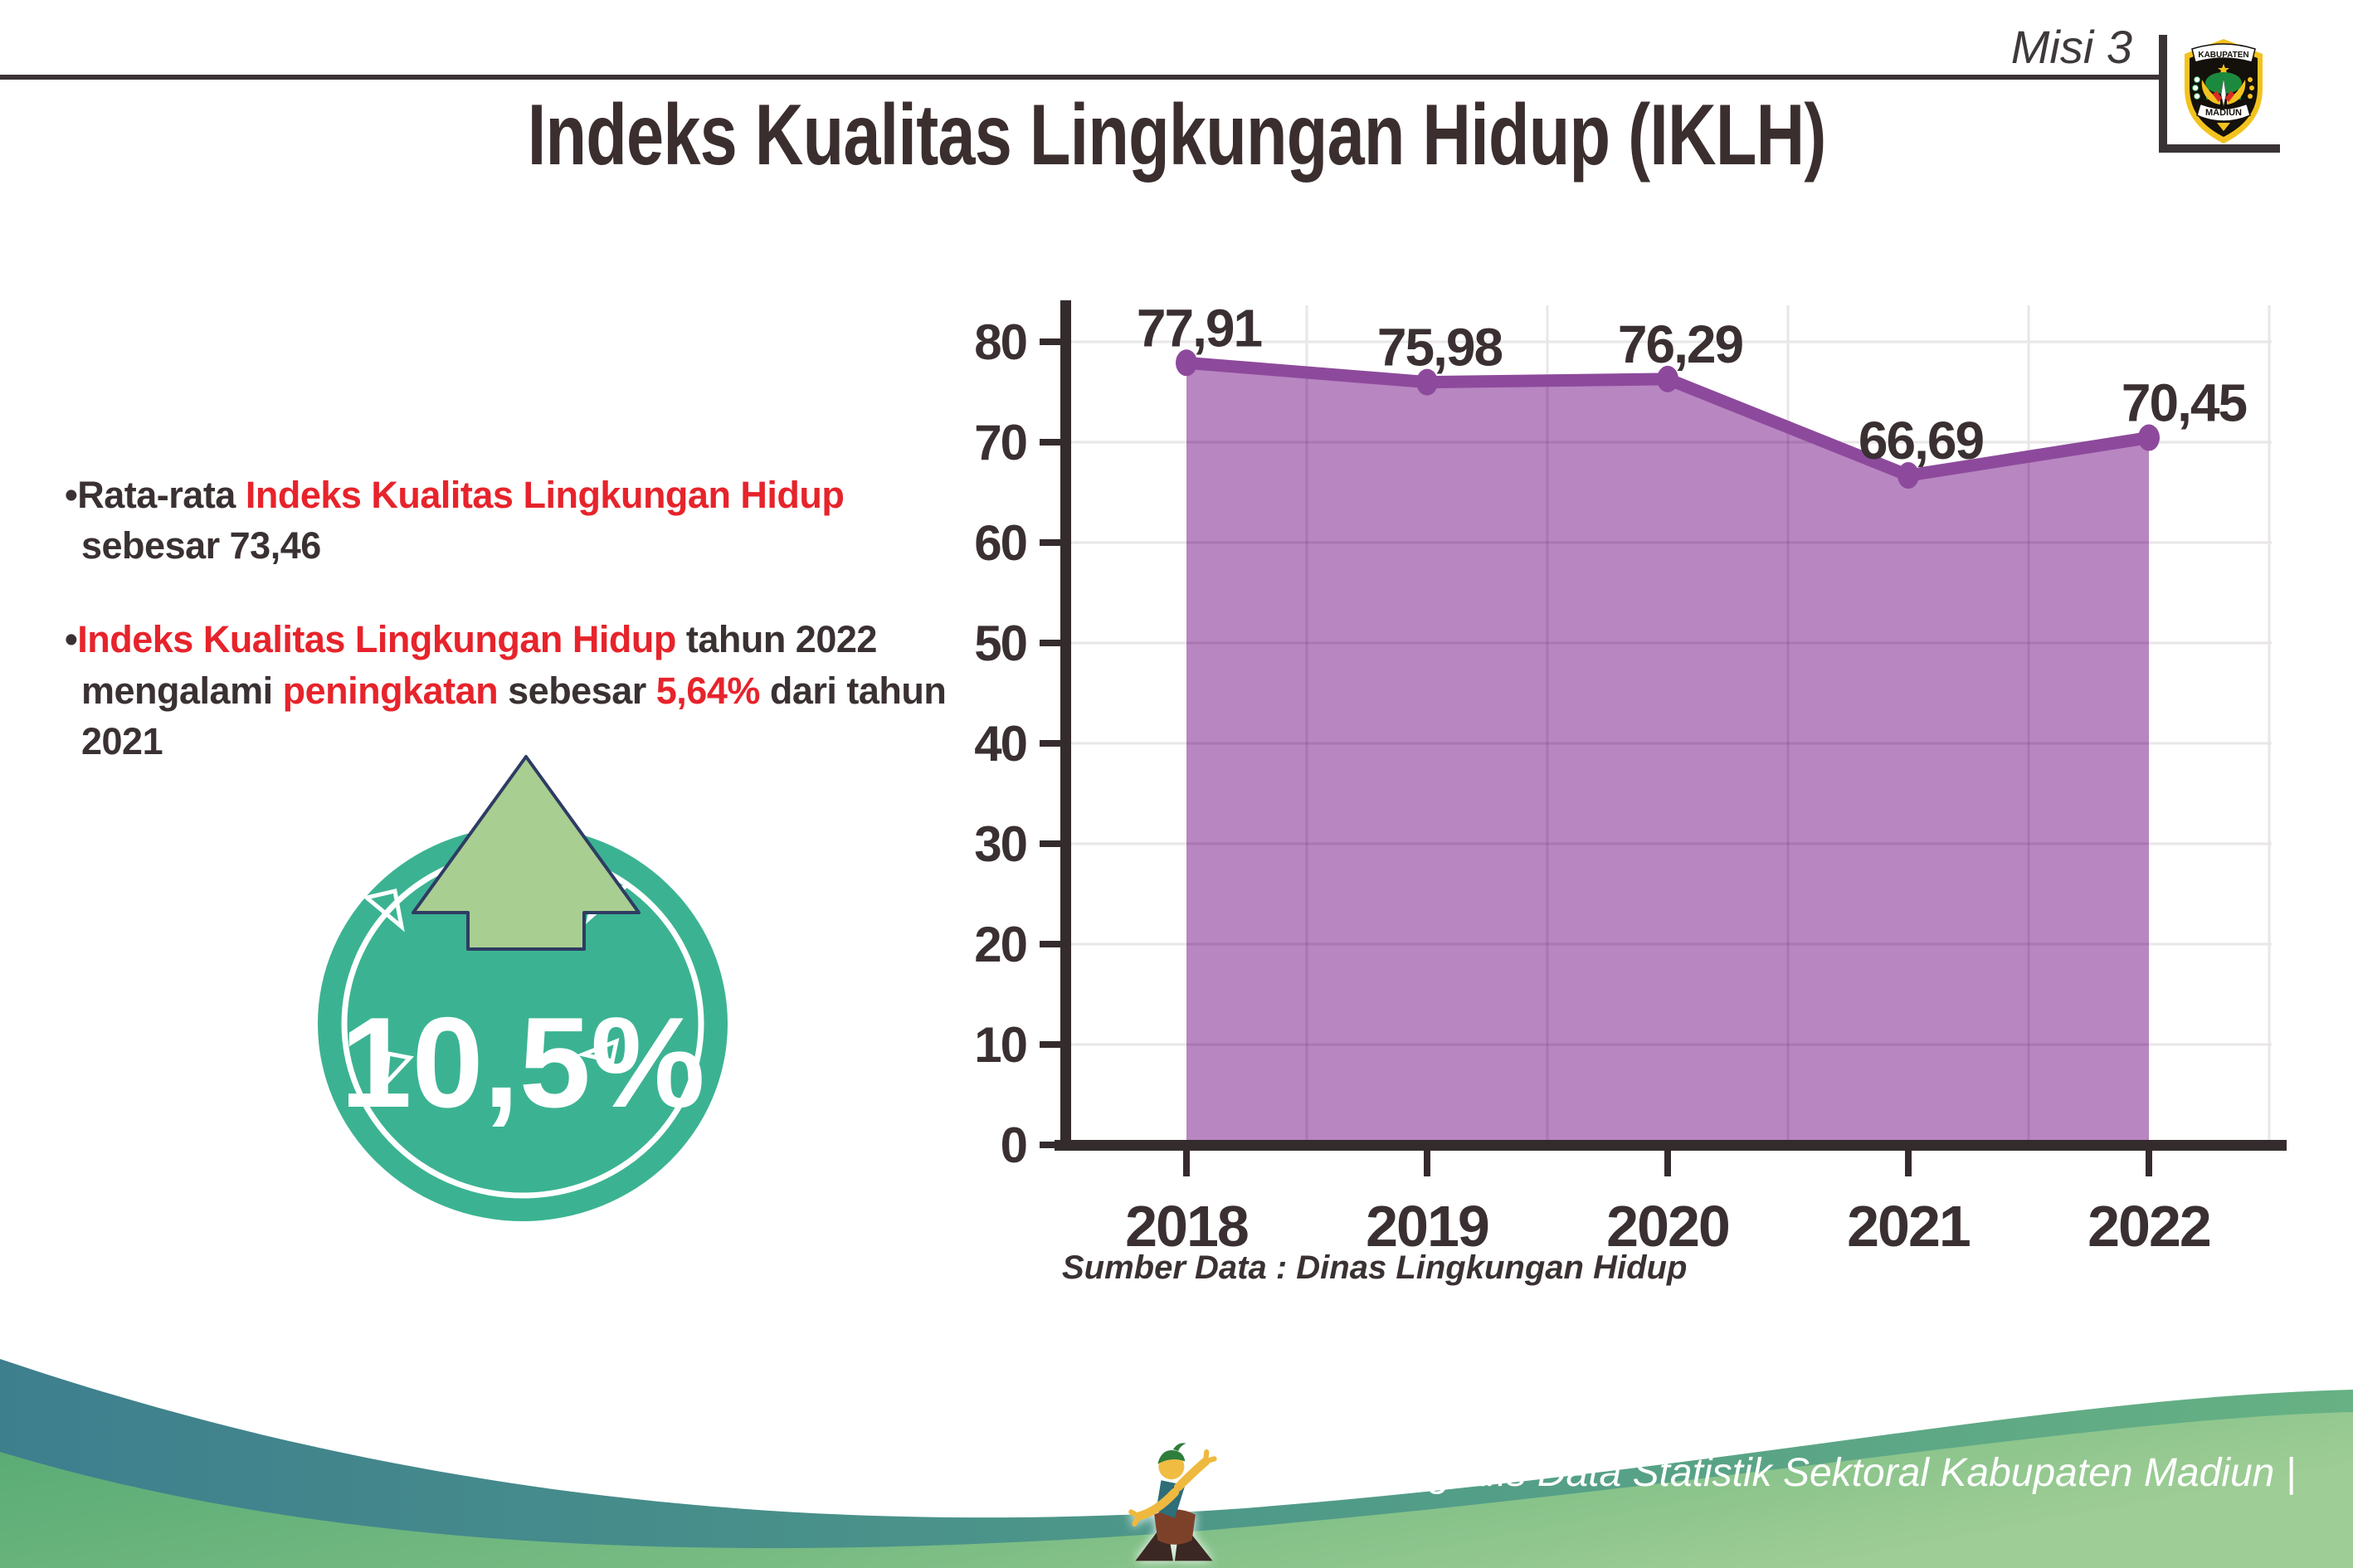 This screenshot has height=1568, width=2353. I want to click on y-tick-label: 50, so click(1000, 643).